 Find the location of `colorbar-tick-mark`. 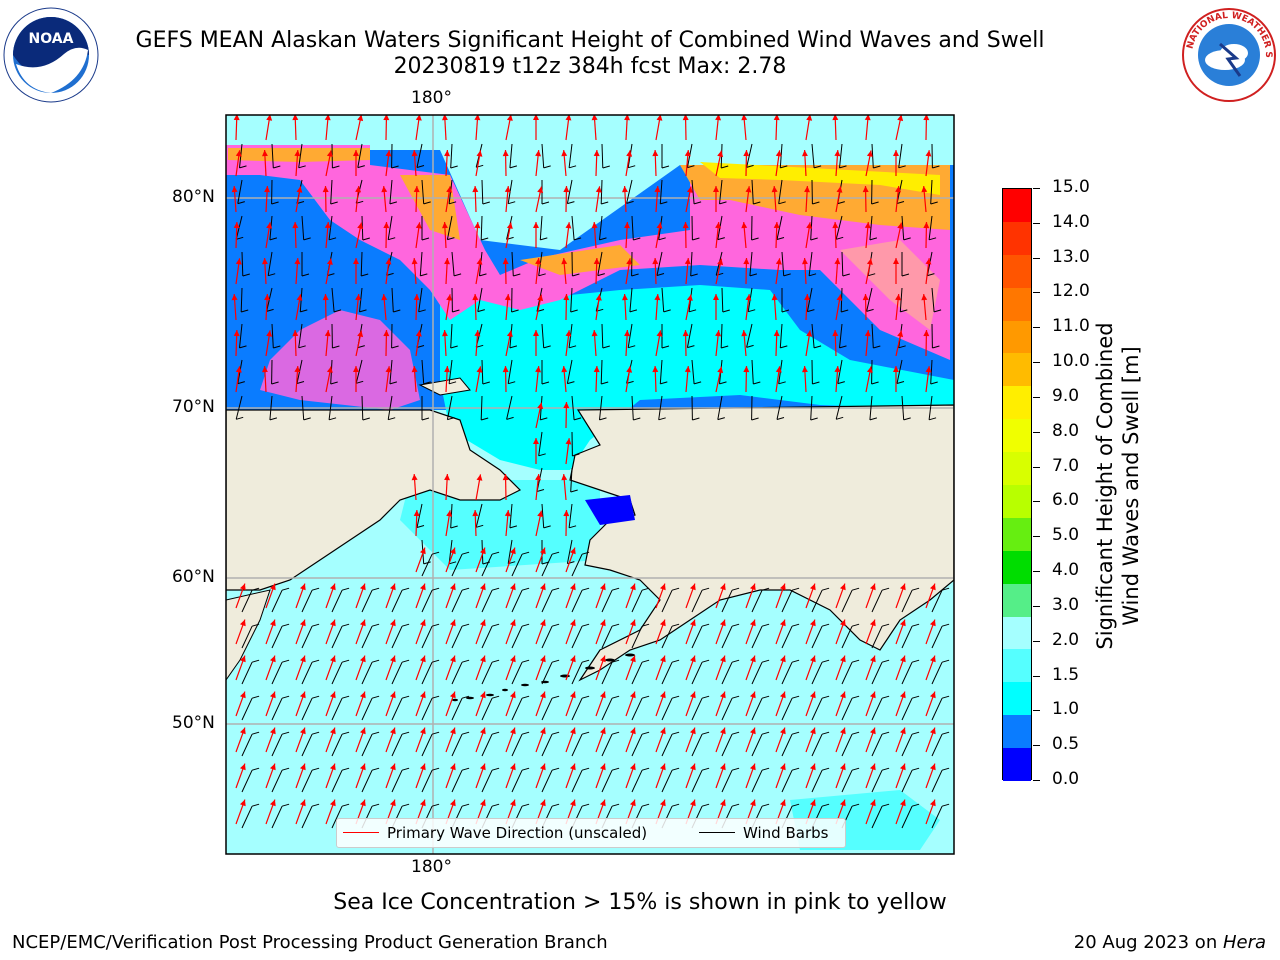

colorbar-tick-mark is located at coordinates (1036, 780).